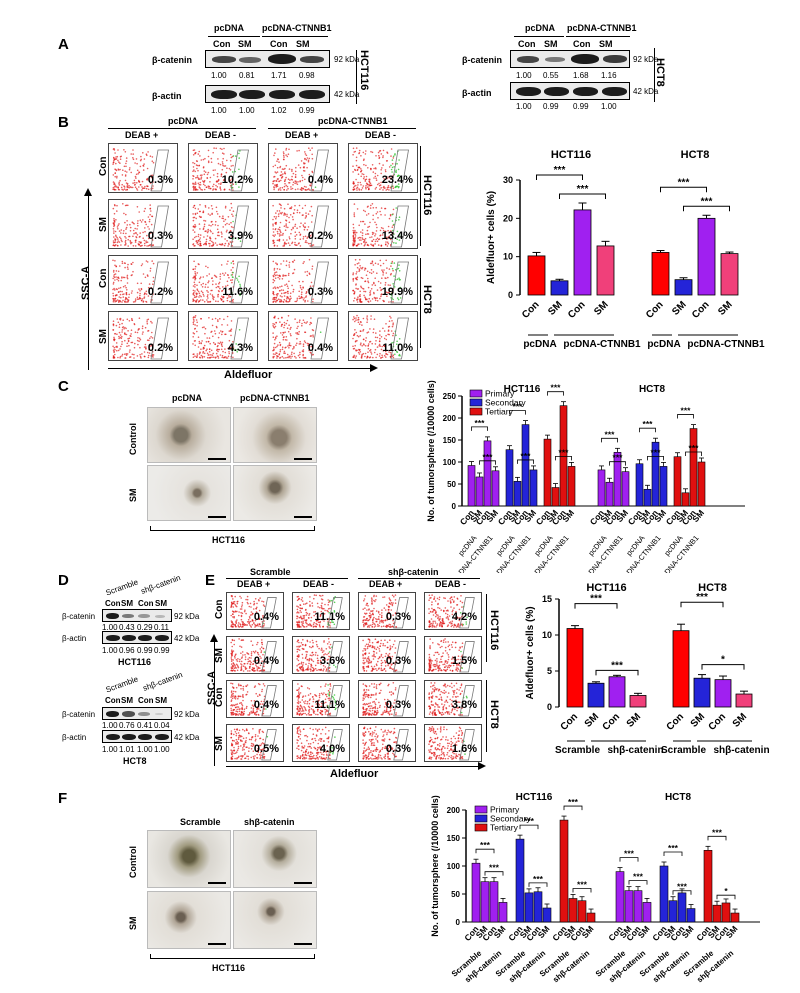 This screenshot has height=993, width=800. Describe the element at coordinates (354, 774) in the screenshot. I see `e-xaxis-label: Aldefluor` at that location.